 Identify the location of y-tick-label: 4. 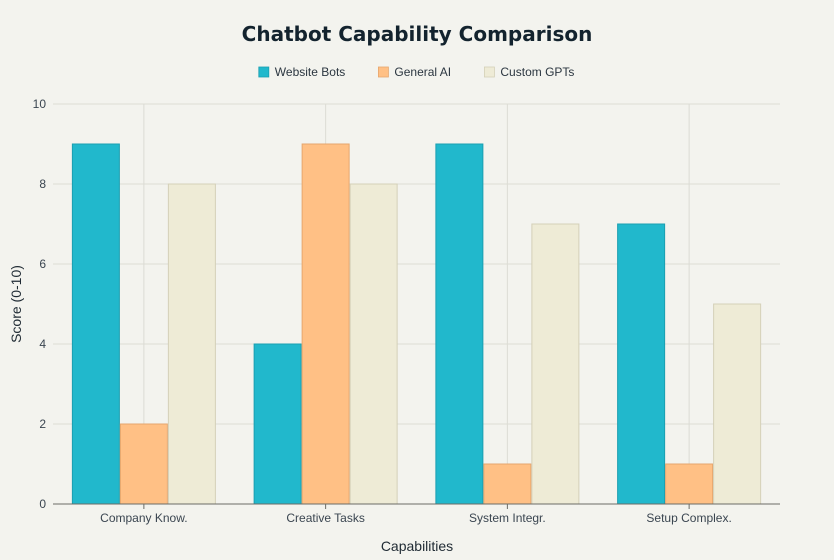
(42, 344).